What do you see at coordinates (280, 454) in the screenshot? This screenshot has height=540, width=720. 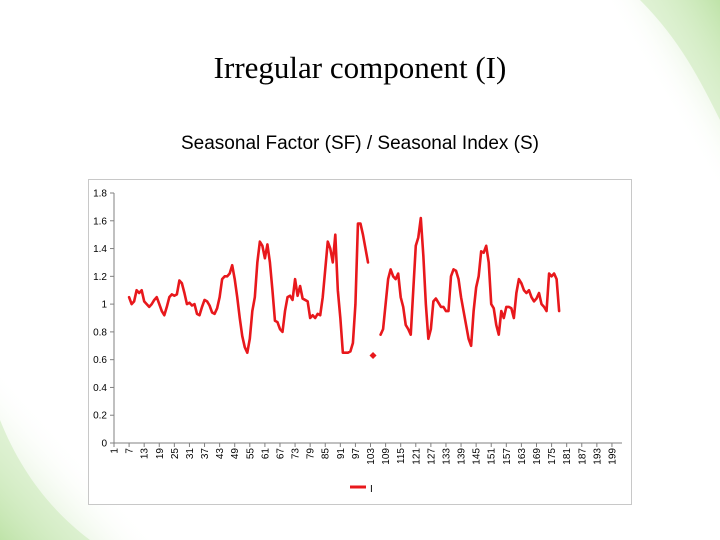 I see `x-tick-label: 67` at bounding box center [280, 454].